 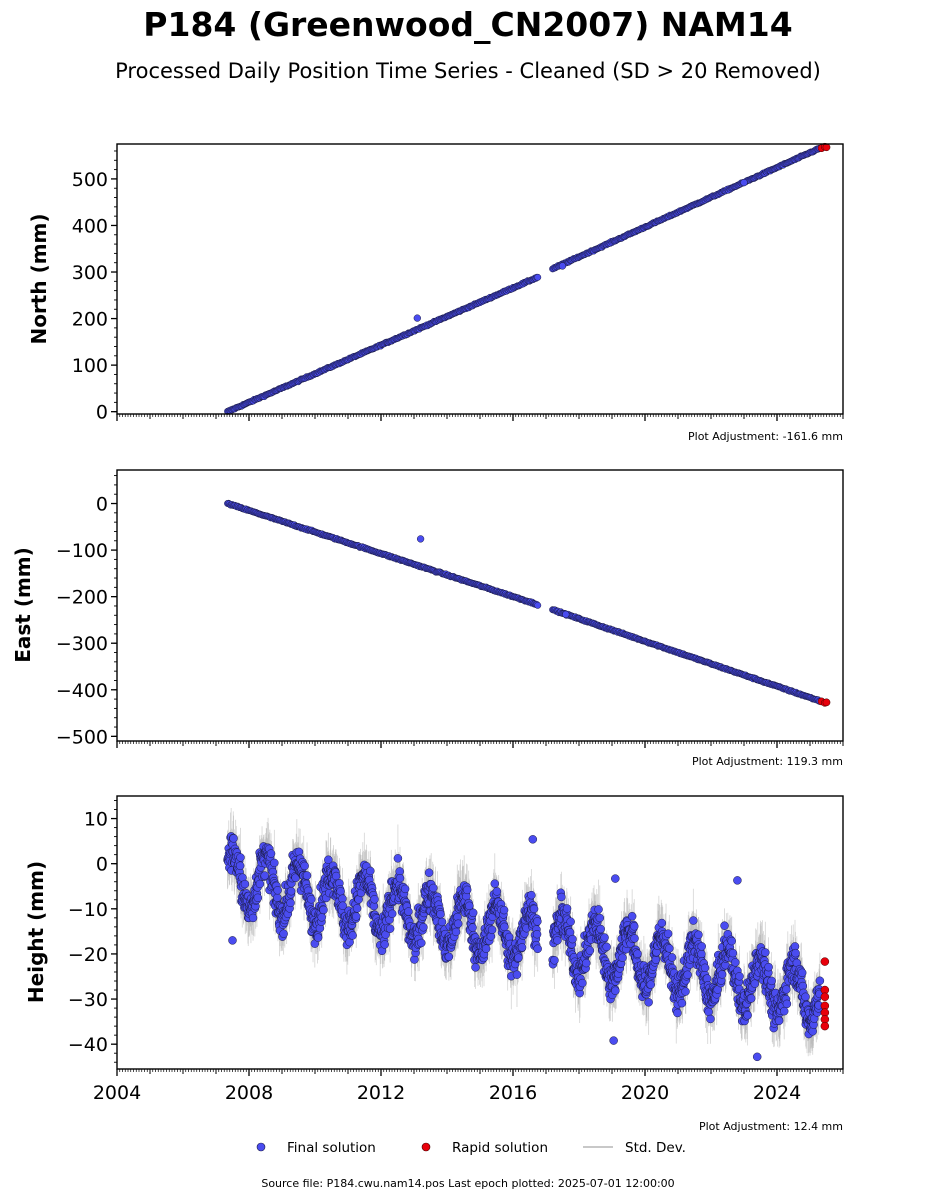 What do you see at coordinates (90, 366) in the screenshot?
I see `y-tick-label: 100` at bounding box center [90, 366].